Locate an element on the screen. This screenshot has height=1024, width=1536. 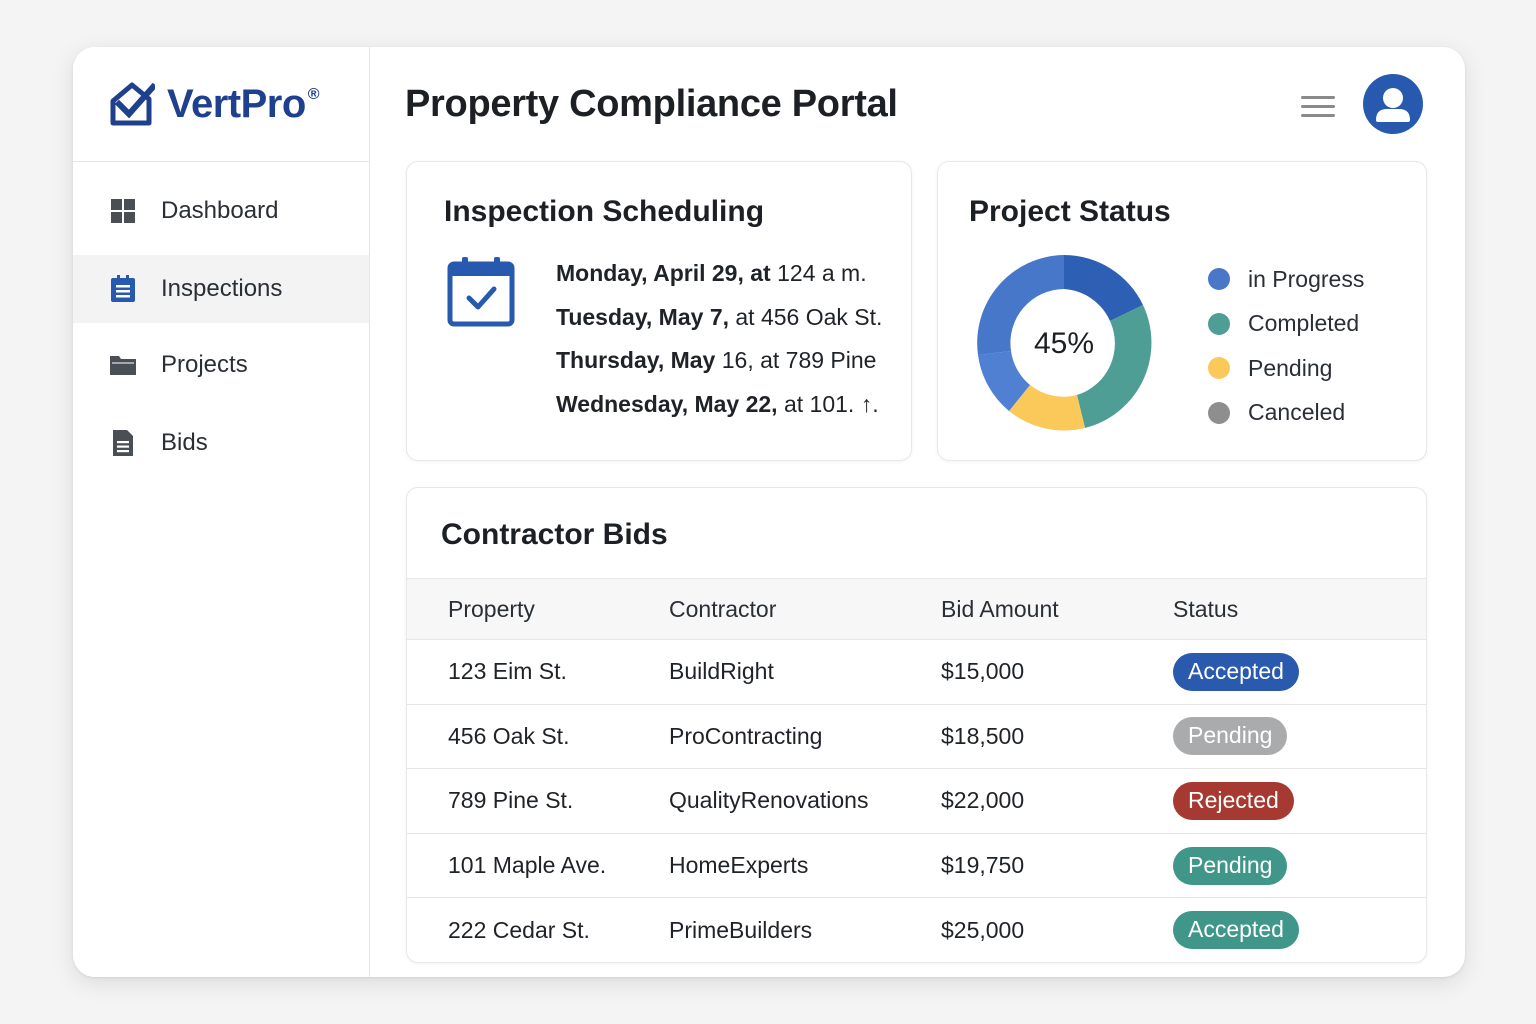
legend-item-completed: Completed is located at coordinates (1286, 324).